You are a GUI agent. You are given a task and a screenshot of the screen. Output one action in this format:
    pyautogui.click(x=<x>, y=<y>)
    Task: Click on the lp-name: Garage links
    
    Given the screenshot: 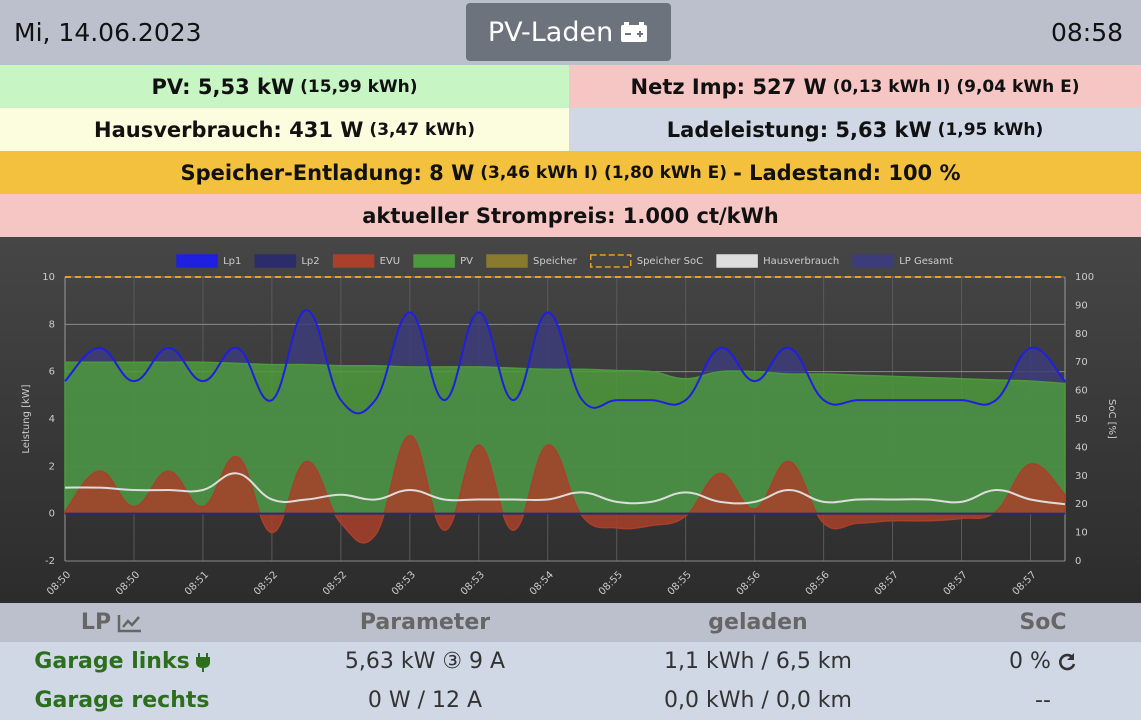 What is the action you would take?
    pyautogui.click(x=122, y=661)
    